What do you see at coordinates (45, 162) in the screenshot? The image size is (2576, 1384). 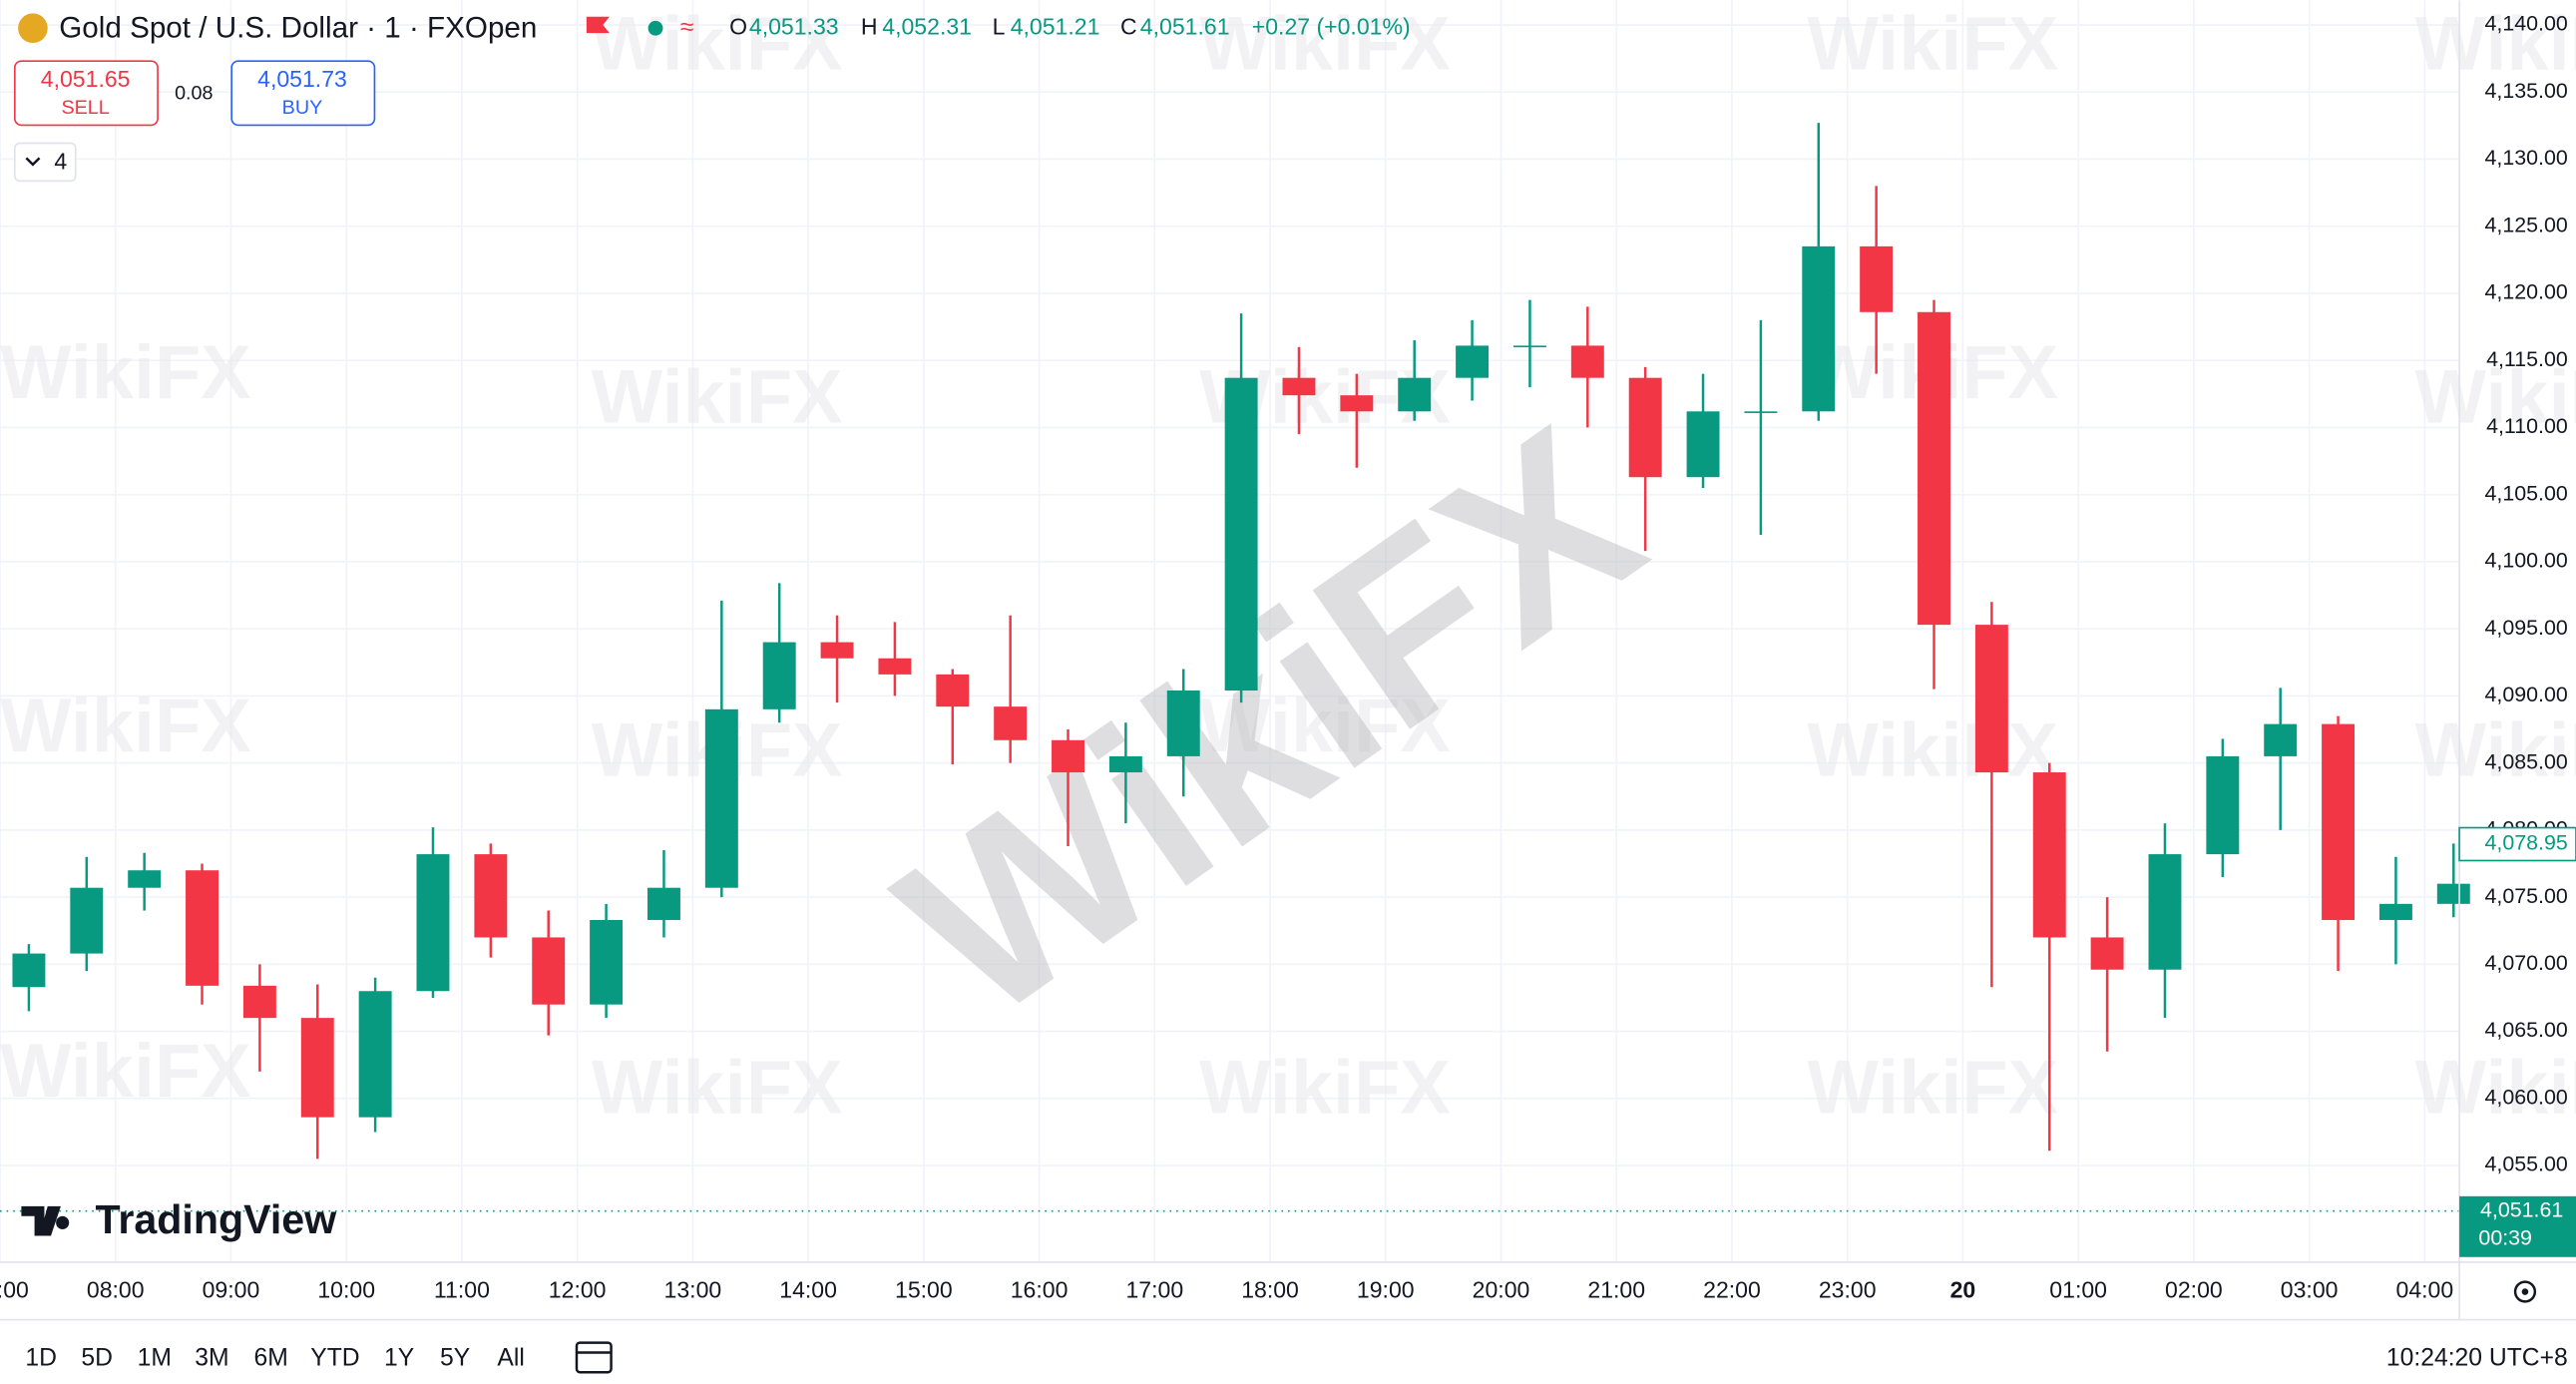 I see `indicators-toggle` at bounding box center [45, 162].